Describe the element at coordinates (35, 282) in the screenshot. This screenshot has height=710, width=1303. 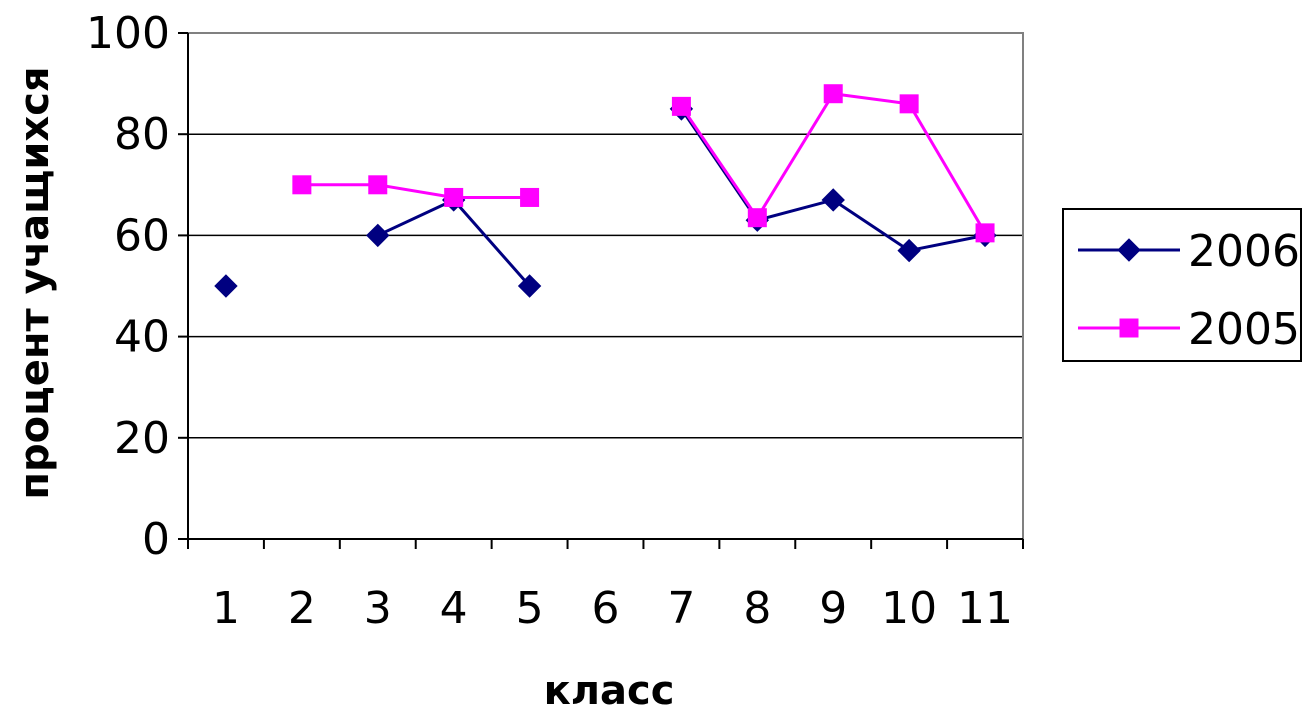
I see `y-axis-title: процент учащихся` at that location.